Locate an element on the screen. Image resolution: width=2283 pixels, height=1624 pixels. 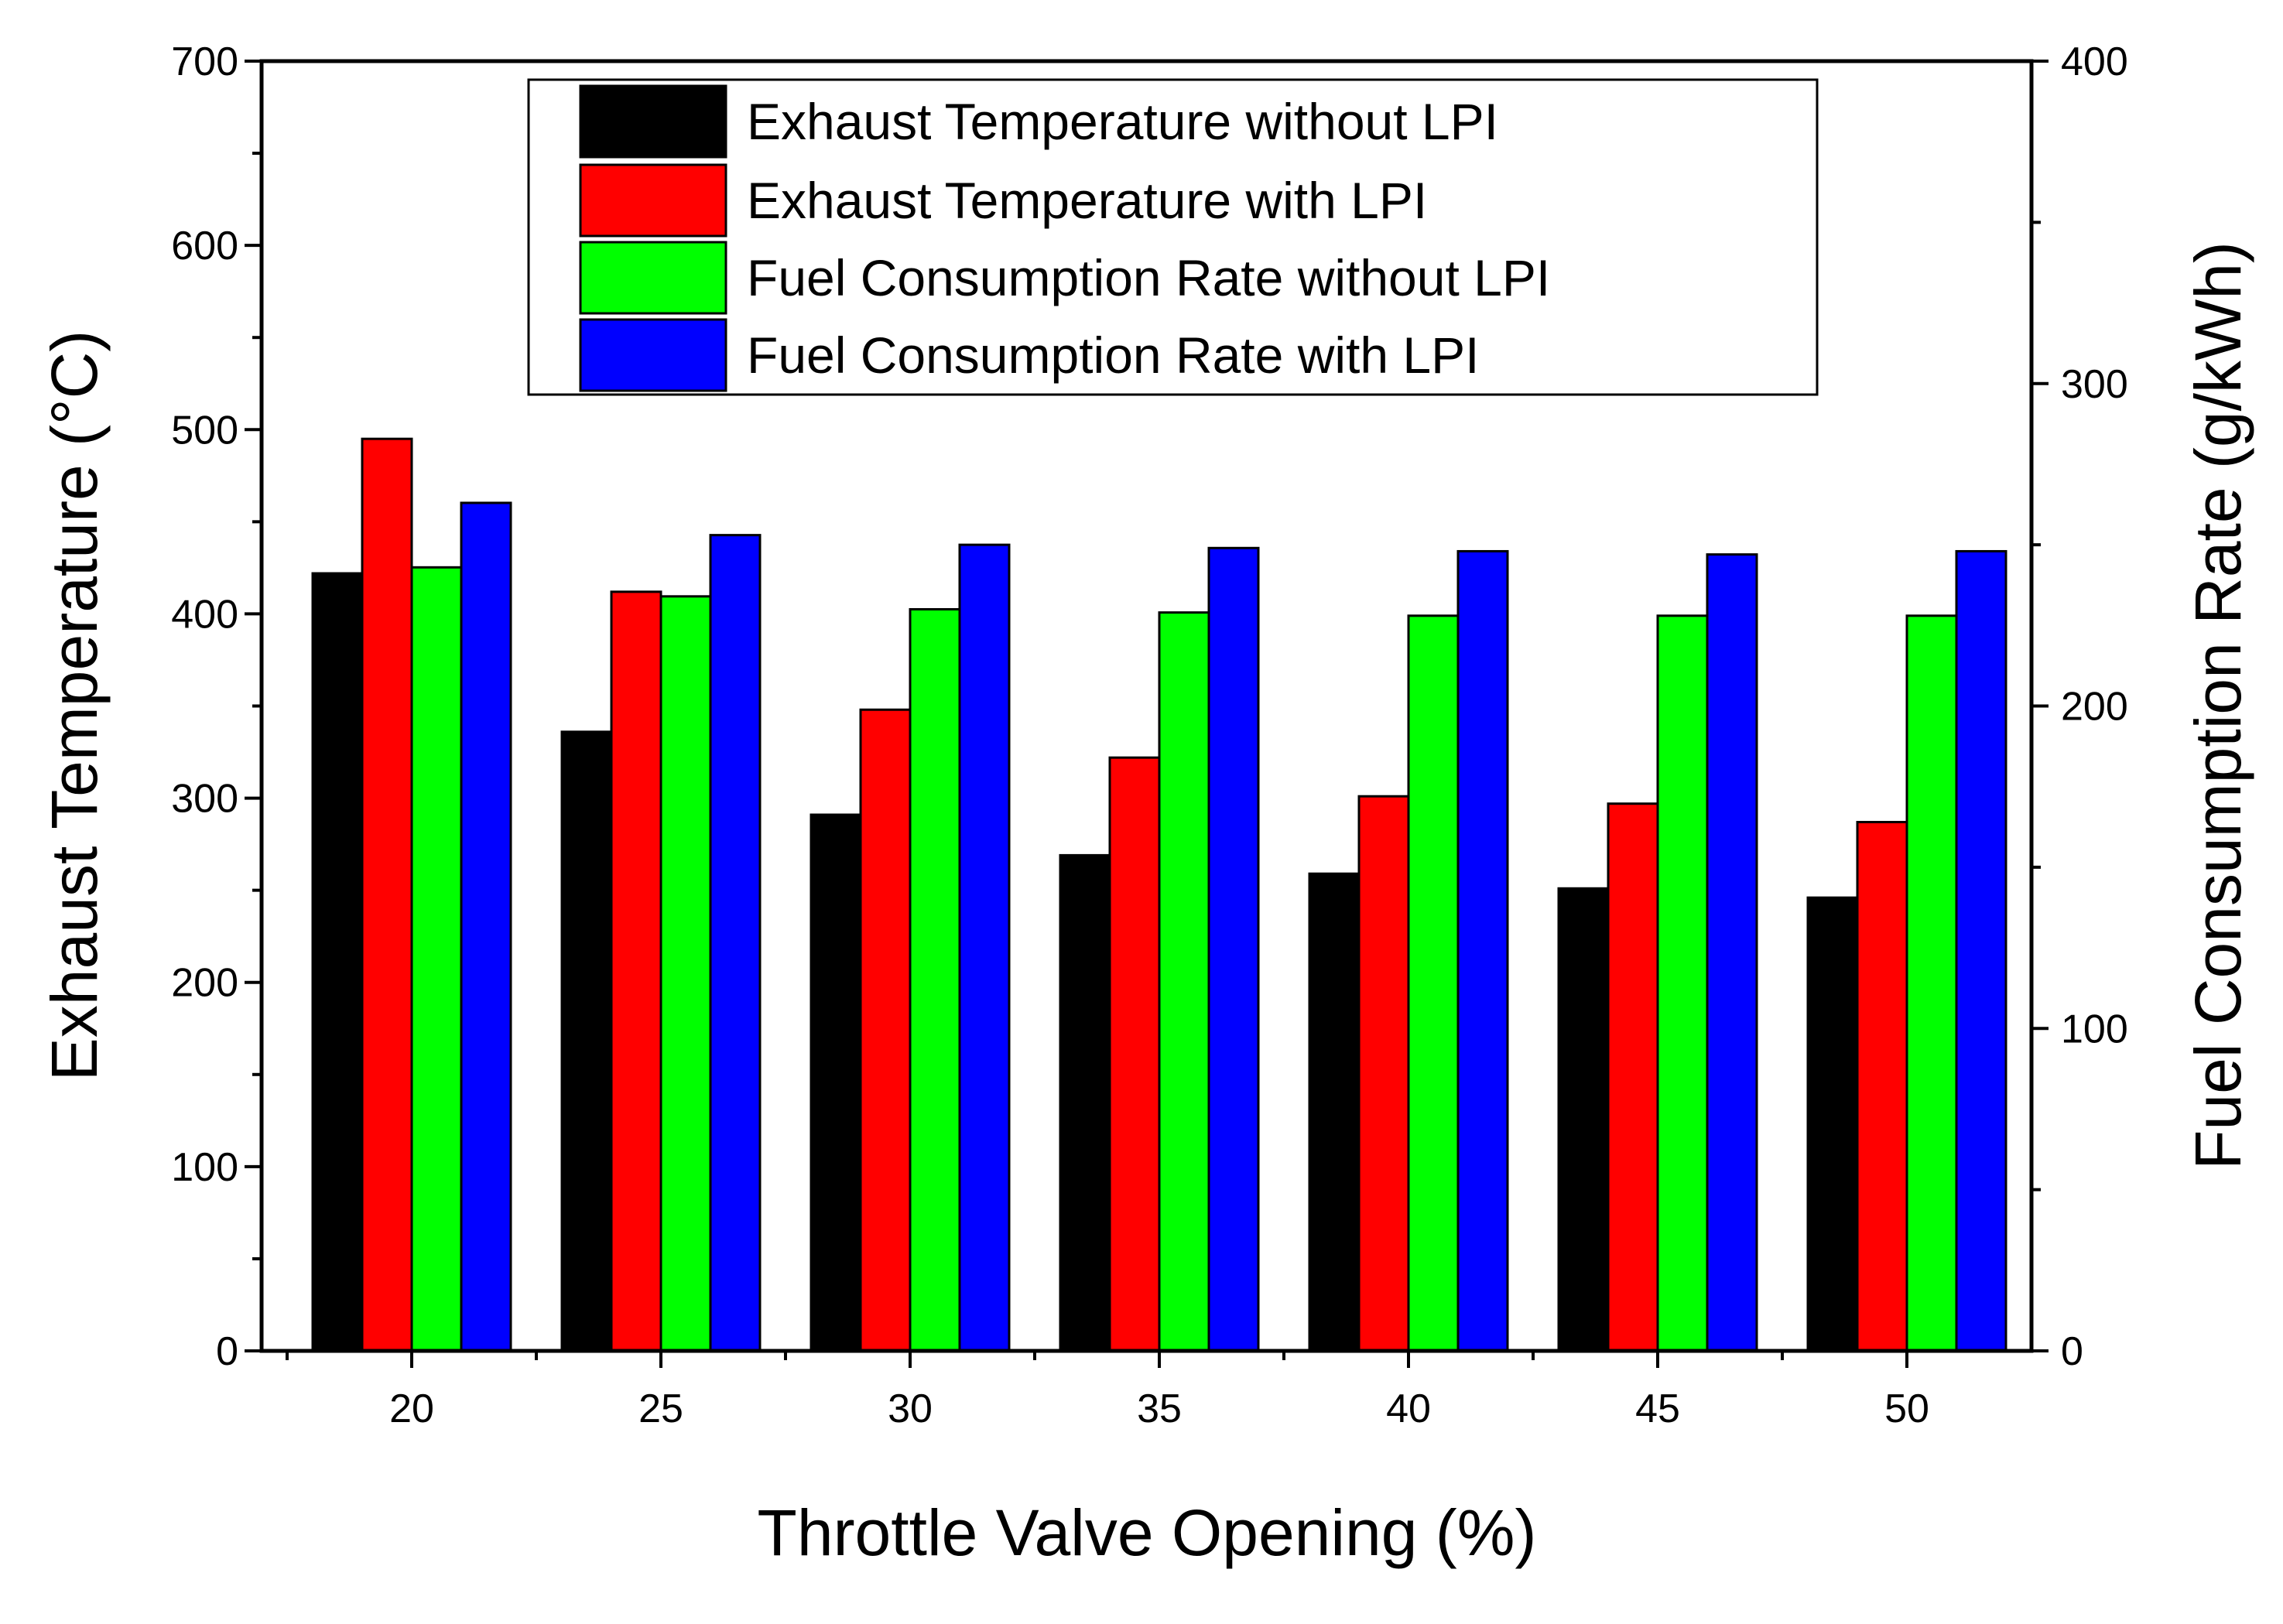
y-left-tick-label: 200 is located at coordinates (204, 983).